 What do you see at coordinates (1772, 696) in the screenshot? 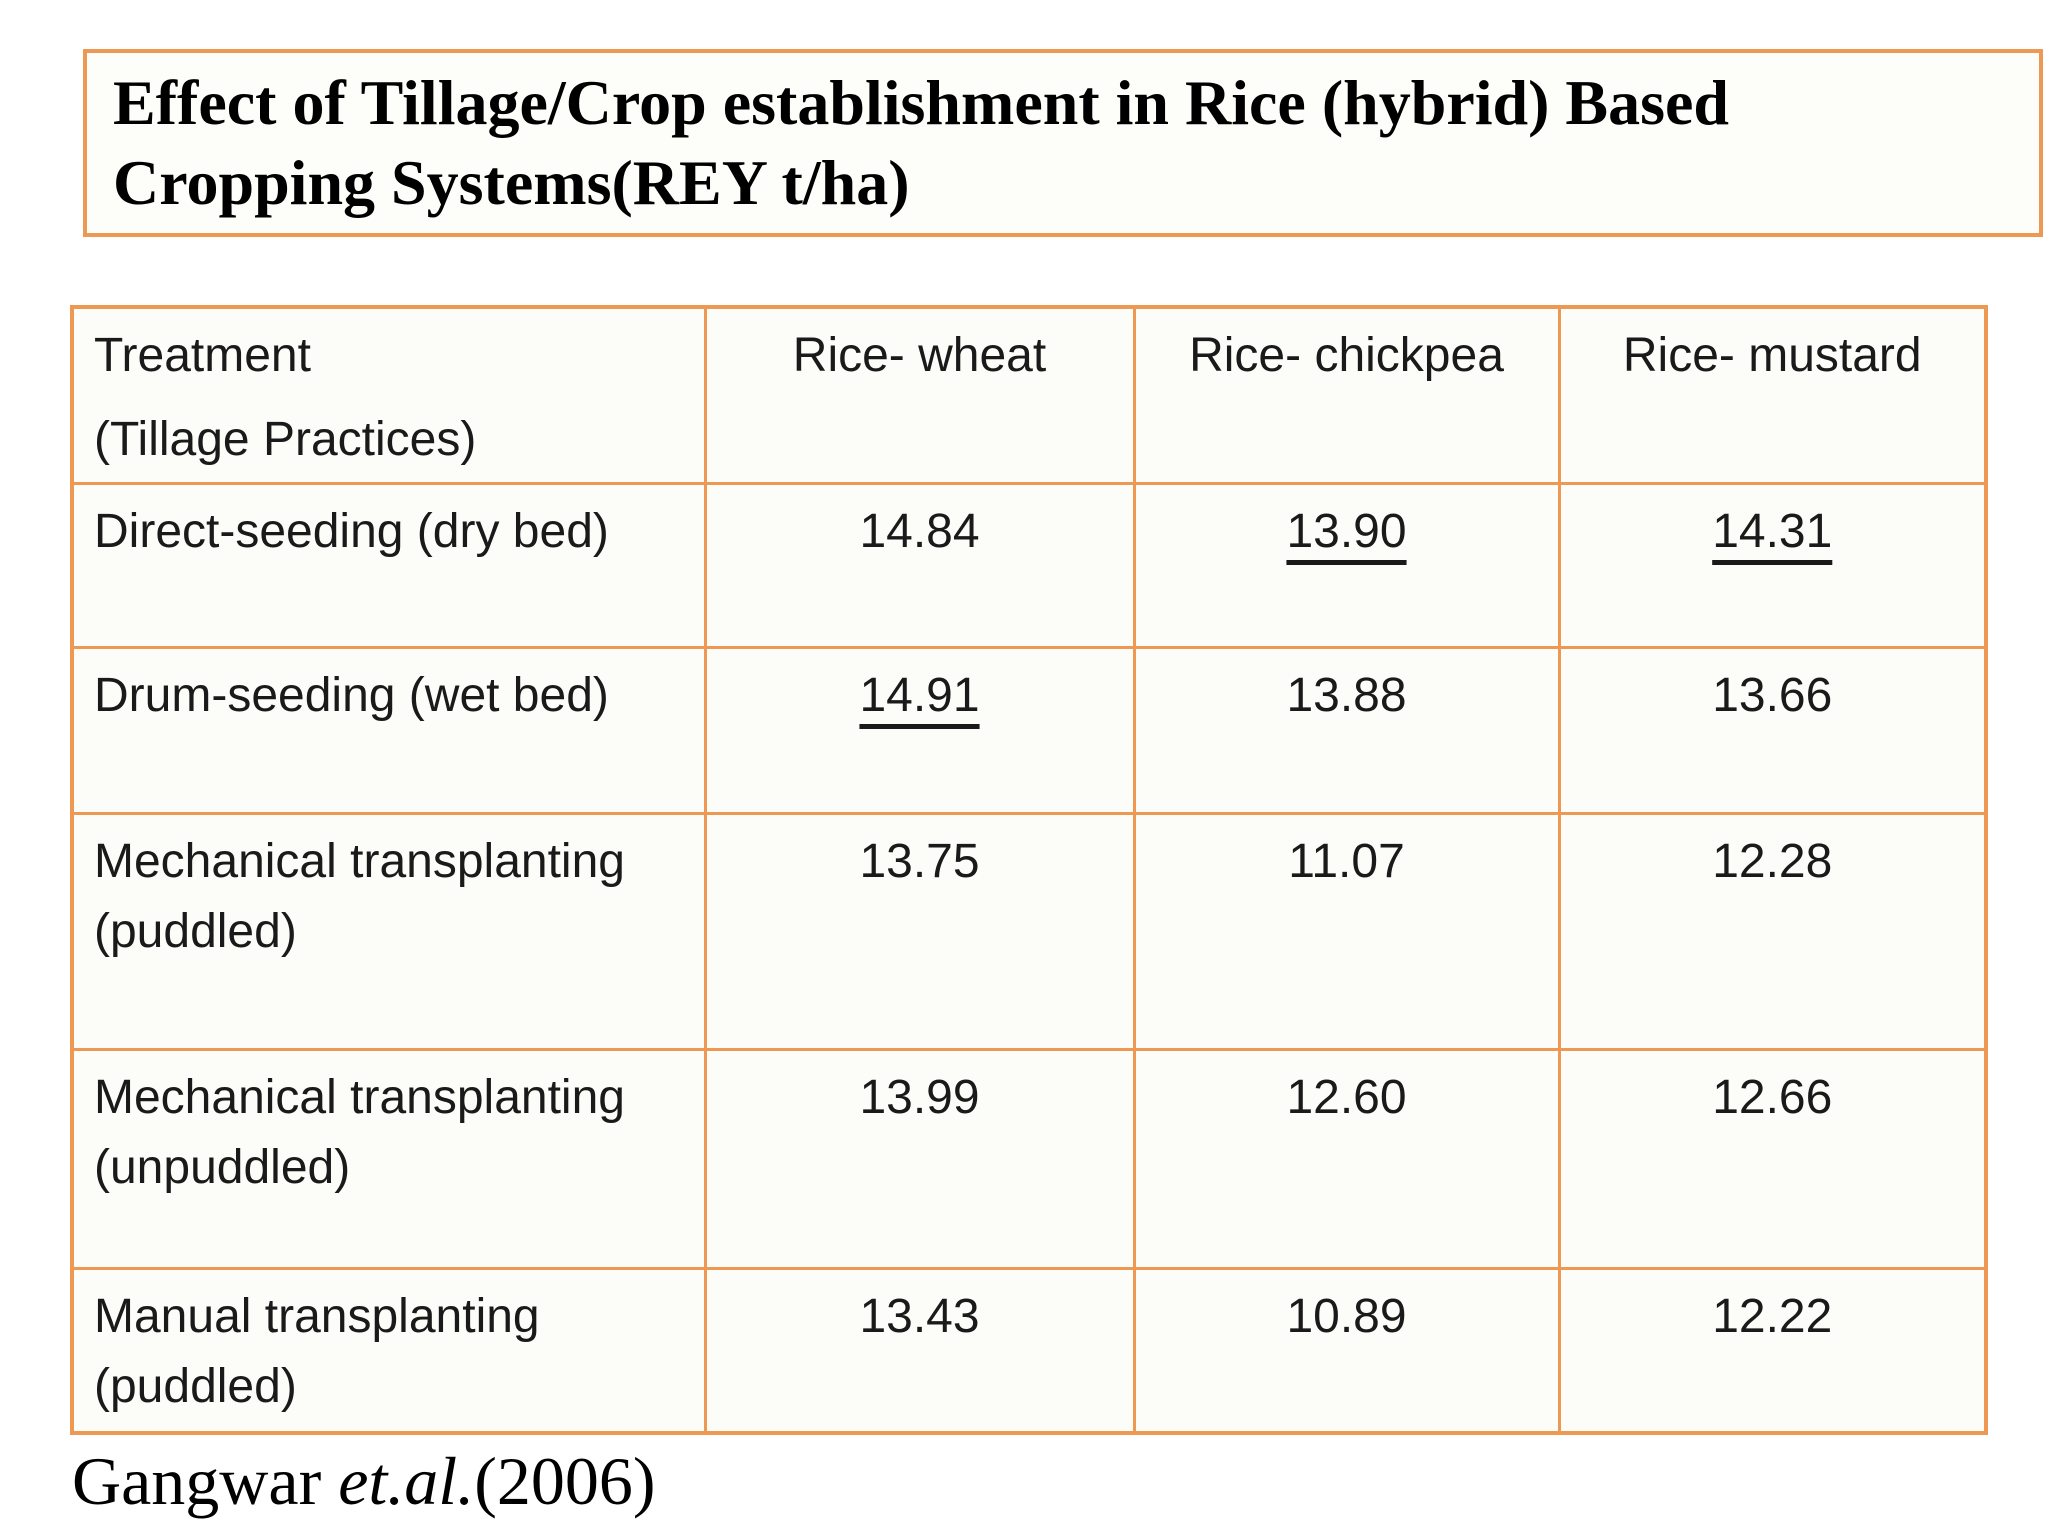
I see `value-text: 13.66` at bounding box center [1772, 696].